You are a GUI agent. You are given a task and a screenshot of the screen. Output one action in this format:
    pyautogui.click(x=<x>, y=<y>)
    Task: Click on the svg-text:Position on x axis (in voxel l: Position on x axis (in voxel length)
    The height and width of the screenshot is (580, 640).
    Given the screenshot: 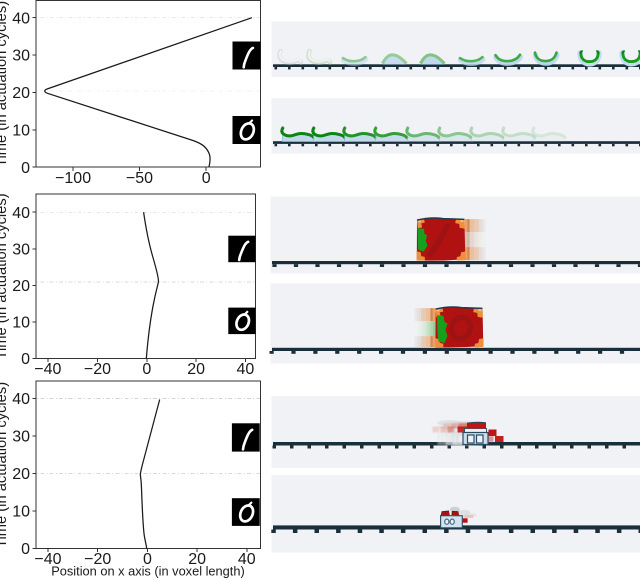 What is the action you would take?
    pyautogui.click(x=147, y=571)
    